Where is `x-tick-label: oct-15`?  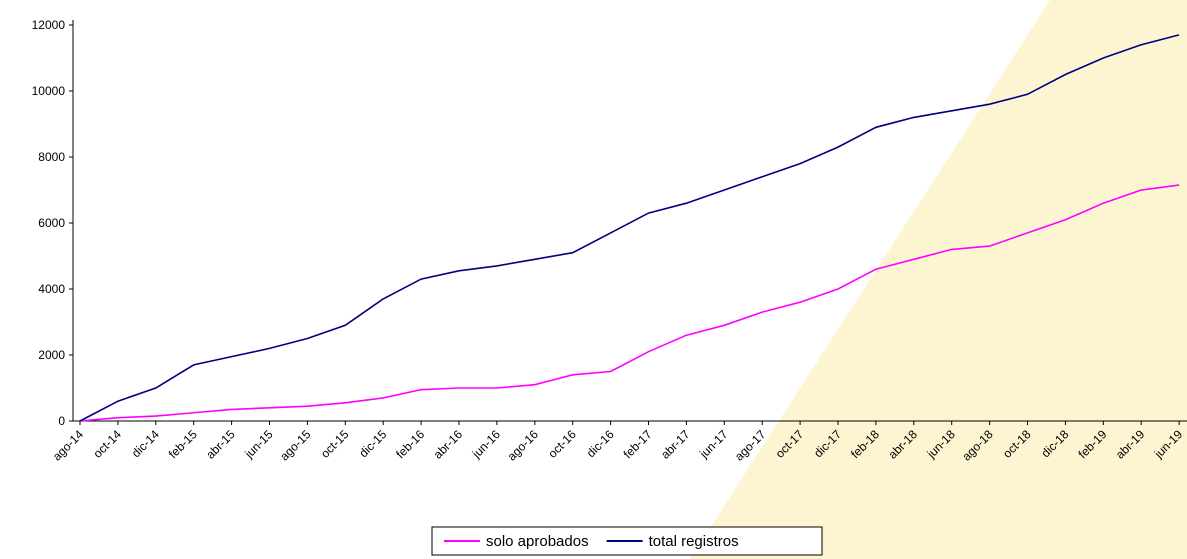
x-tick-label: oct-15 is located at coordinates (335, 444).